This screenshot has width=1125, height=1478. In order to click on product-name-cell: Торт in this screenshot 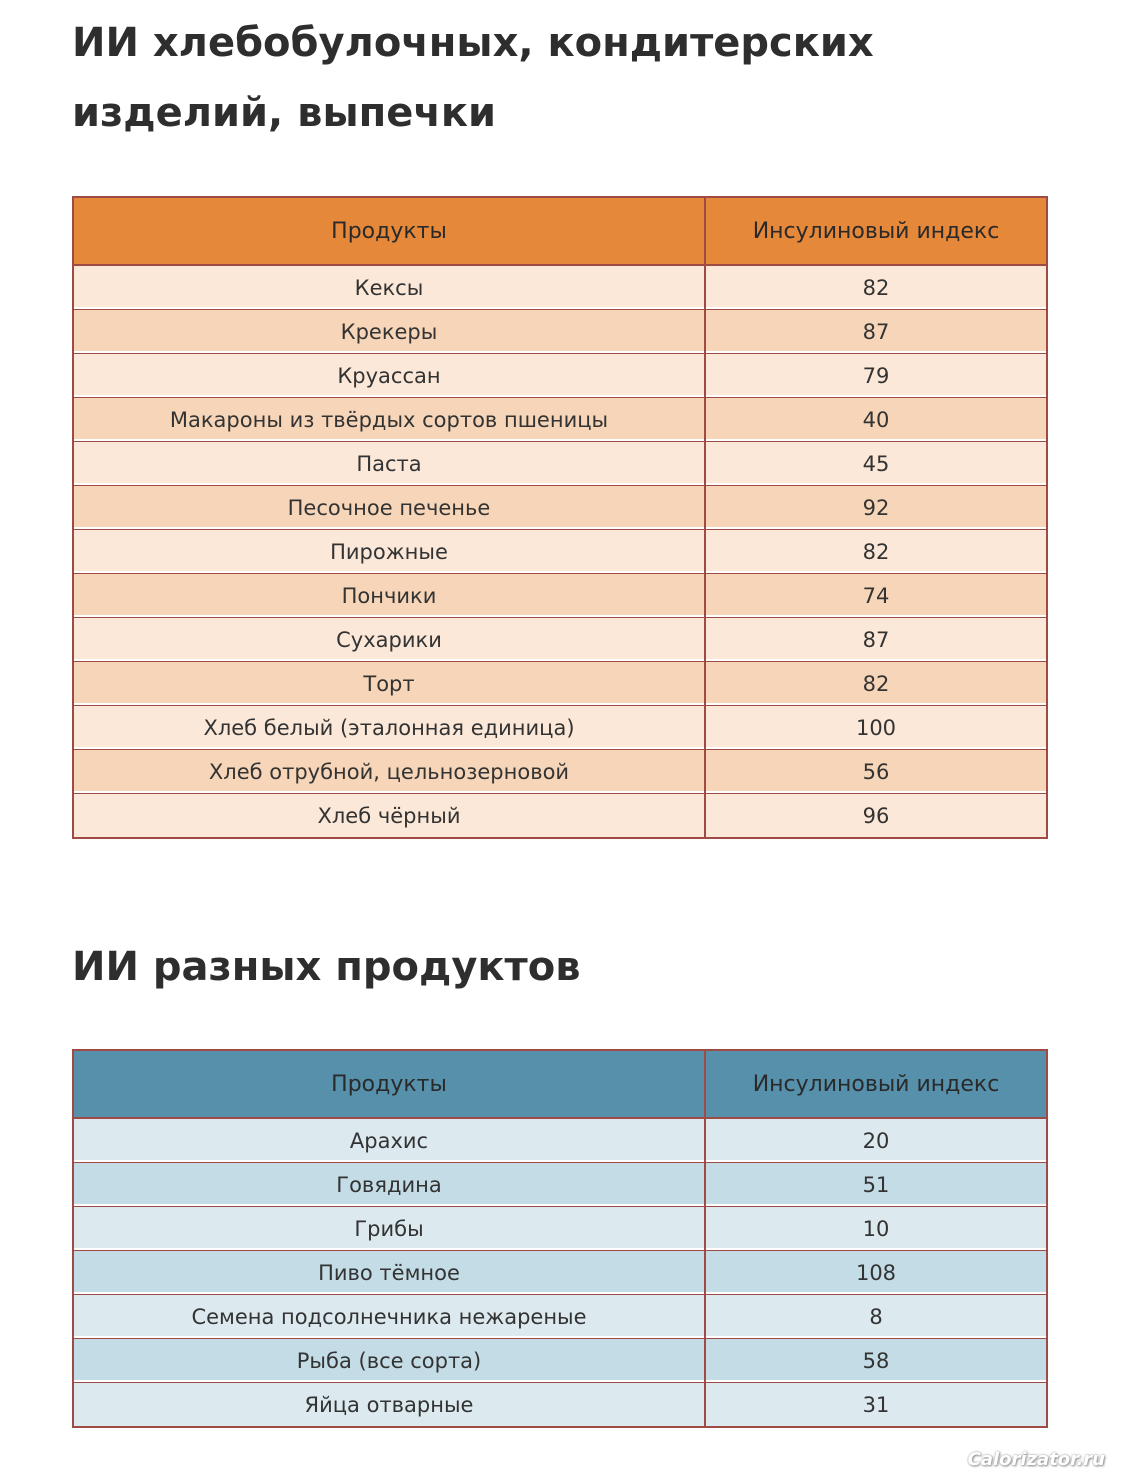, I will do `click(389, 684)`.